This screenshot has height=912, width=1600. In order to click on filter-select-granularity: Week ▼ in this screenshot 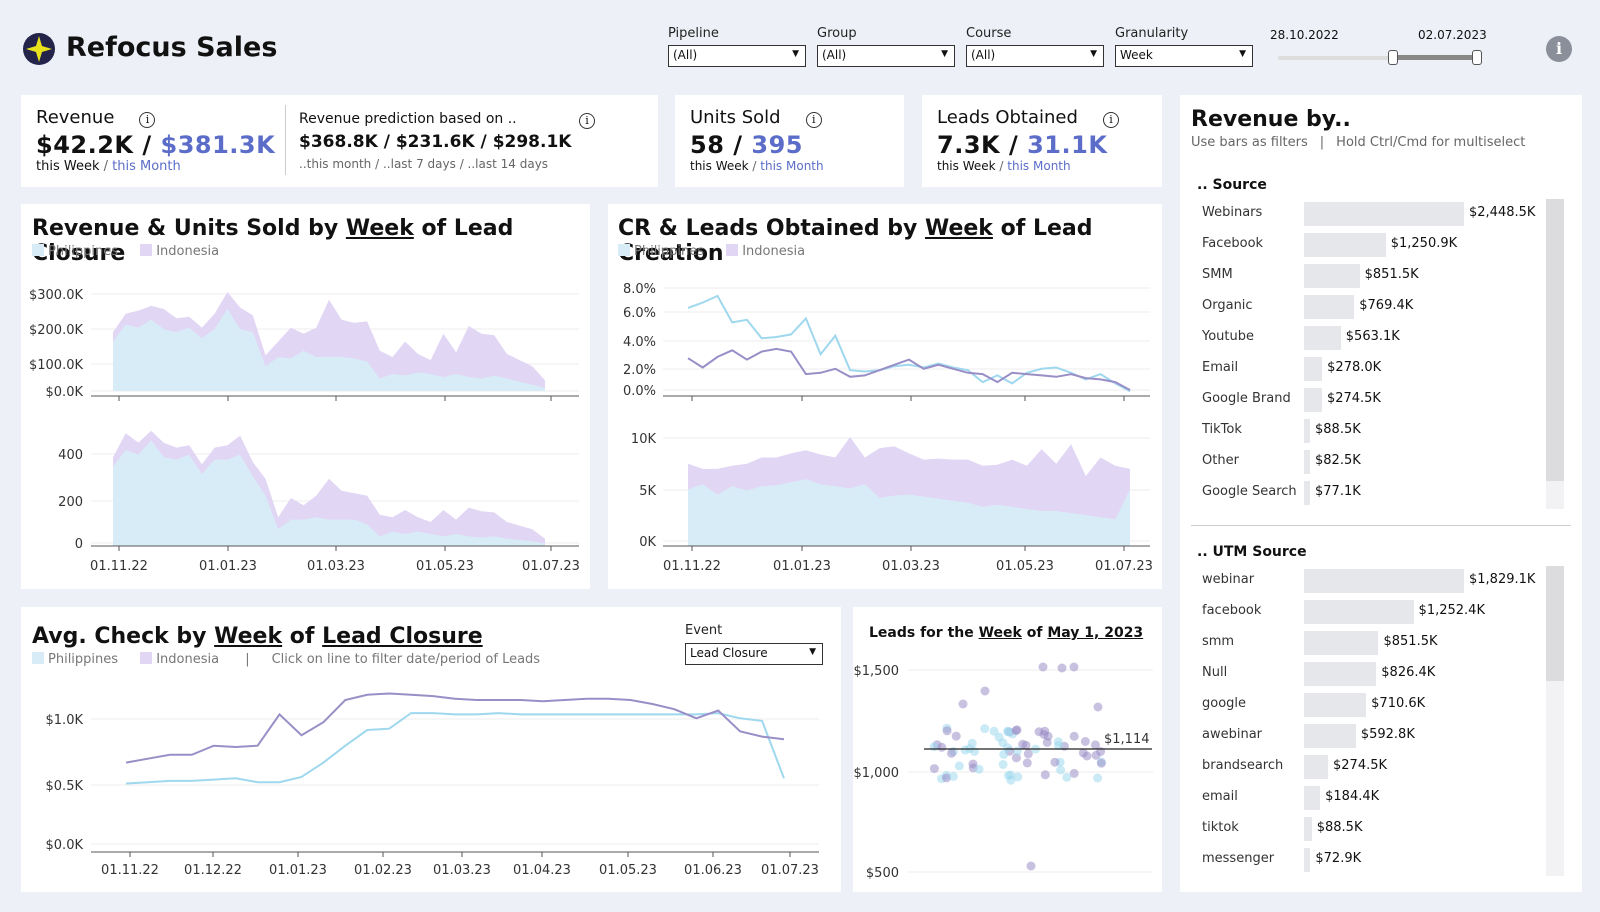, I will do `click(1184, 56)`.